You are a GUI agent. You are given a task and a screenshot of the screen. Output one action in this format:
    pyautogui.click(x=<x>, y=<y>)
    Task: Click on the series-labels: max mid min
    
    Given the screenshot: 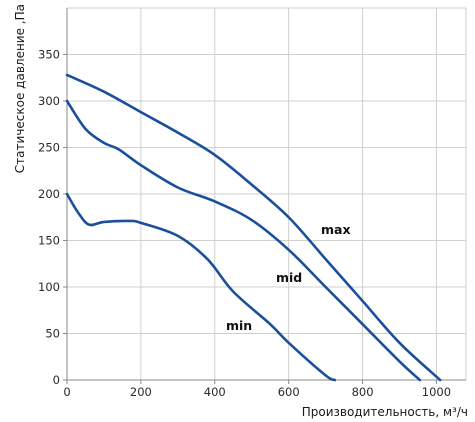 What is the action you would take?
    pyautogui.click(x=288, y=277)
    